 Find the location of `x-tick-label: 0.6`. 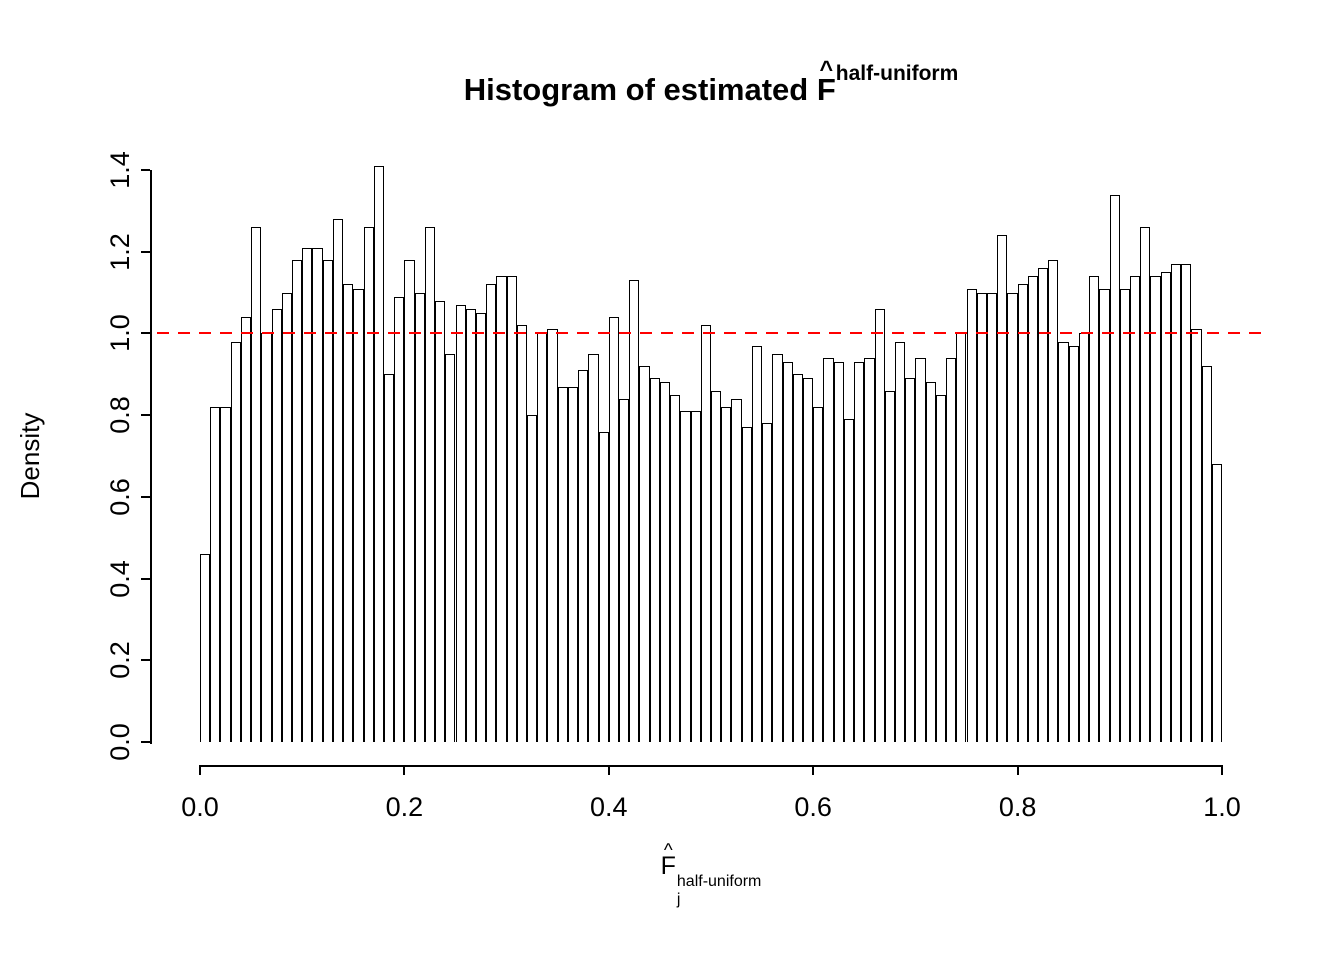

x-tick-label: 0.6 is located at coordinates (813, 807).